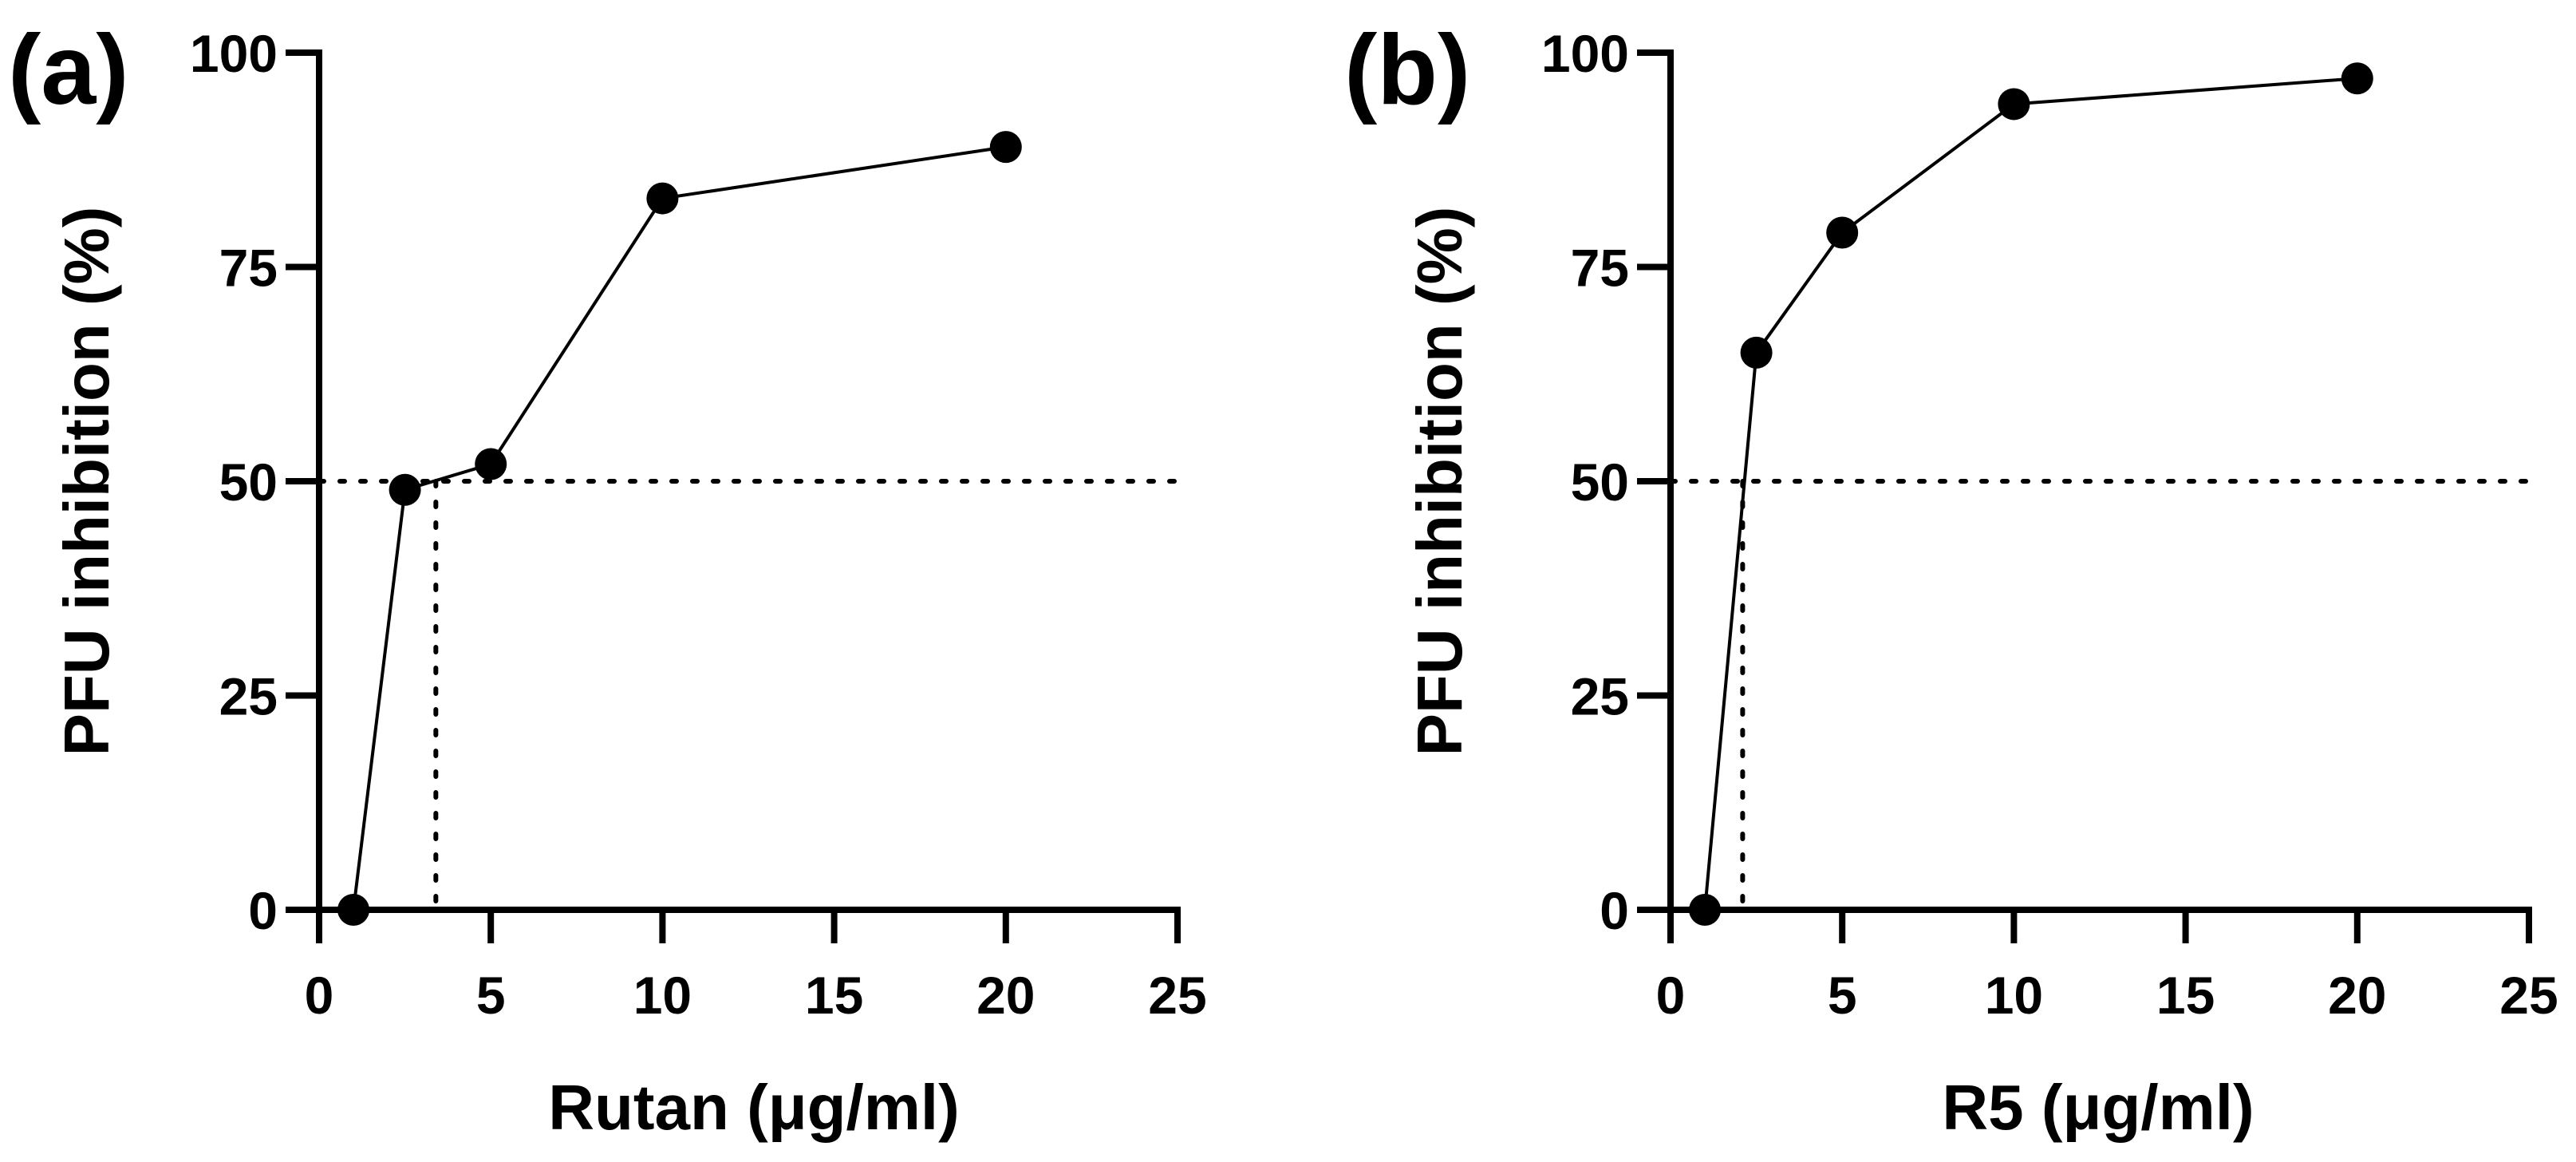 Image resolution: width=2576 pixels, height=1162 pixels. Describe the element at coordinates (754, 1108) in the screenshot. I see `x-axis-title: Rutan (μg/ml)` at that location.